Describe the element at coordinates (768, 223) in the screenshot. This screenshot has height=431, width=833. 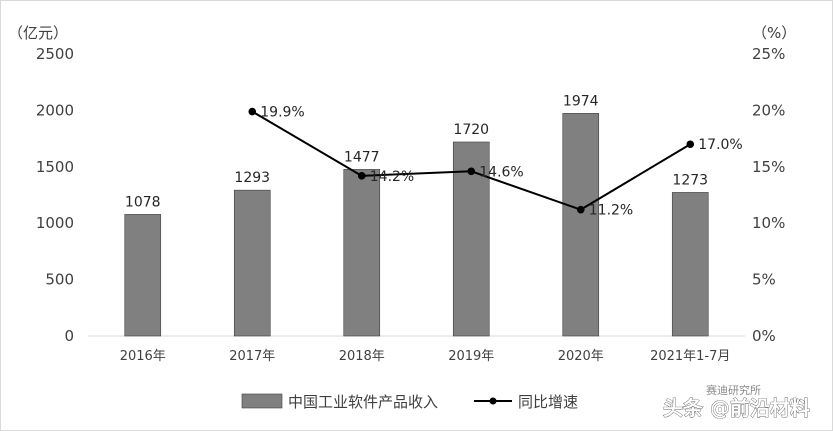
I see `right-tick-label: 10%` at that location.